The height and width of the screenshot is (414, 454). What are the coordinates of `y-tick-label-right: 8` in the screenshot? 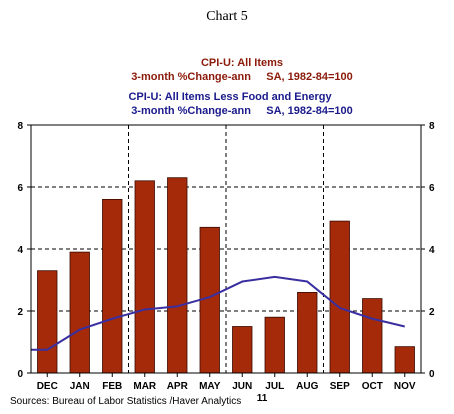 It's located at (432, 126).